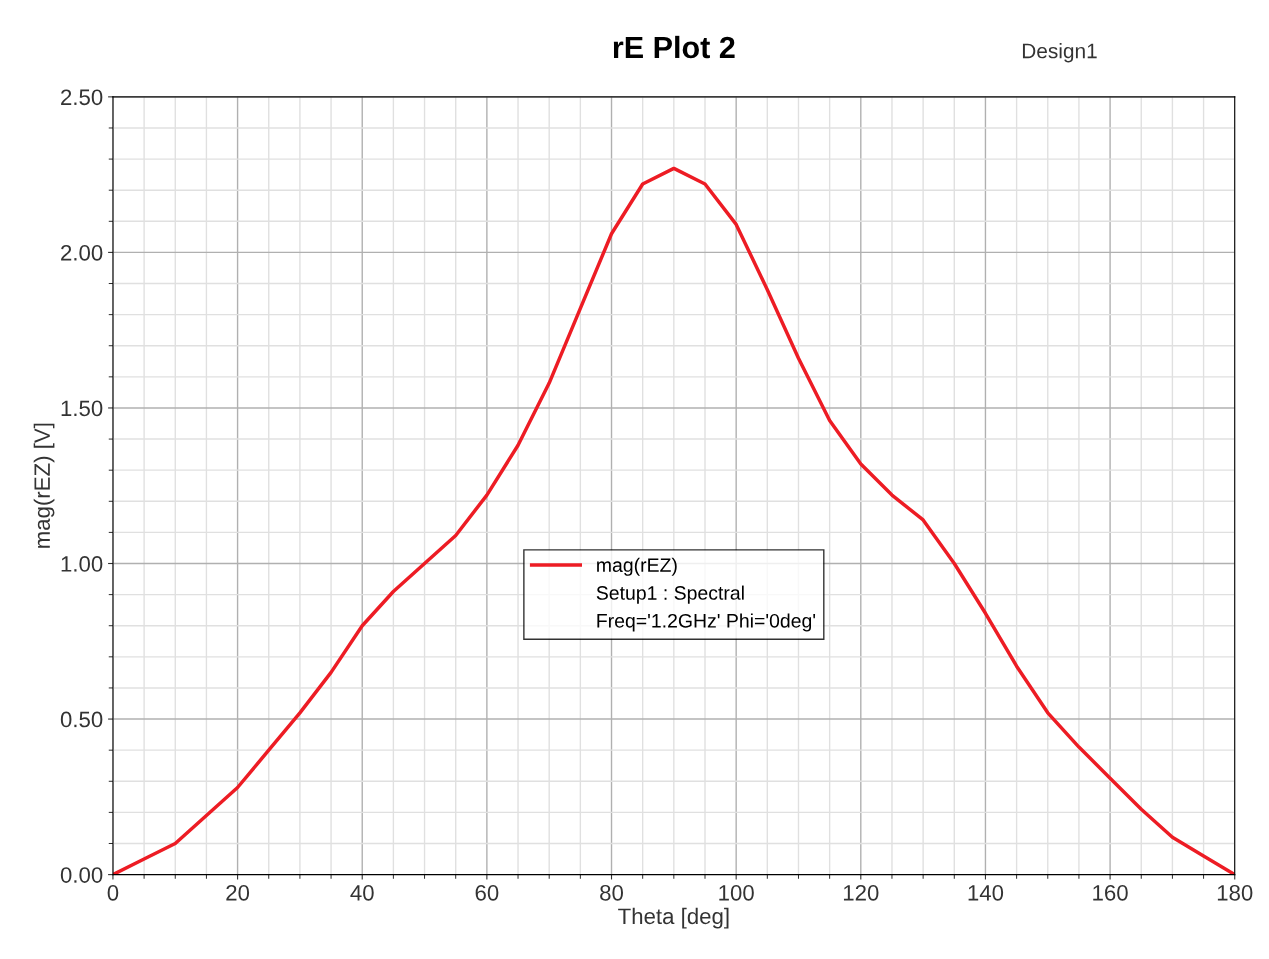 This screenshot has width=1269, height=959. What do you see at coordinates (81, 875) in the screenshot?
I see `y-tick-label: 0.00` at bounding box center [81, 875].